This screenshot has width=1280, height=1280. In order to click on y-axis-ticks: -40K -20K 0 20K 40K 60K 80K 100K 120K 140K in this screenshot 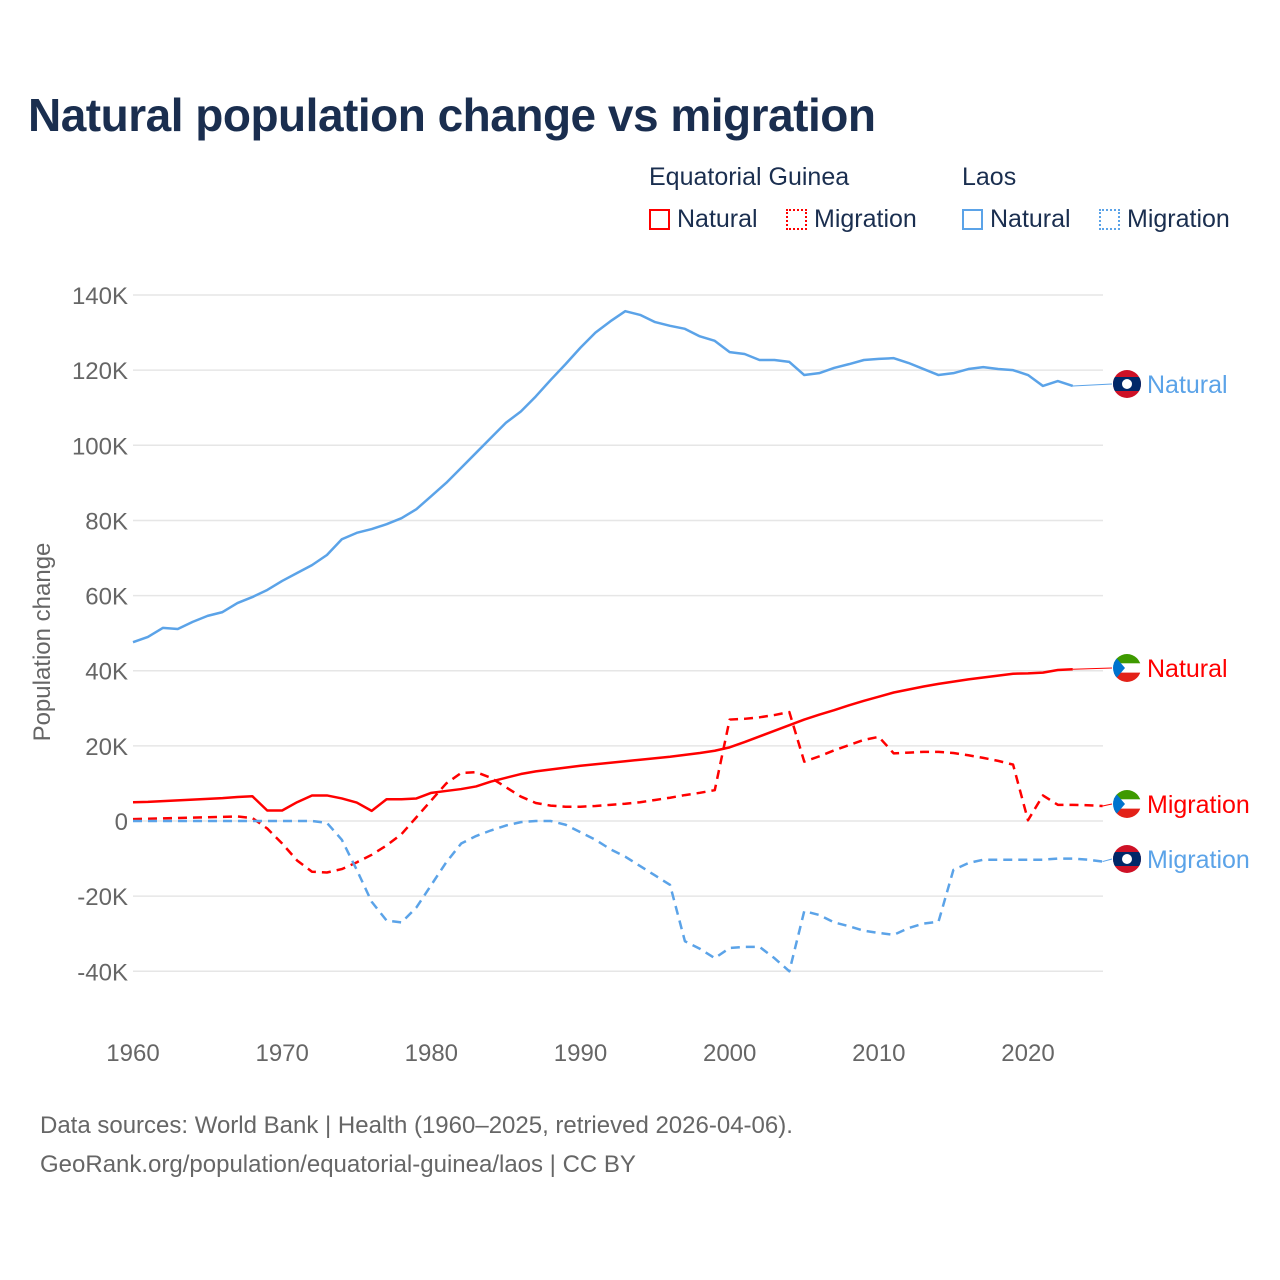, I will do `click(100, 634)`.